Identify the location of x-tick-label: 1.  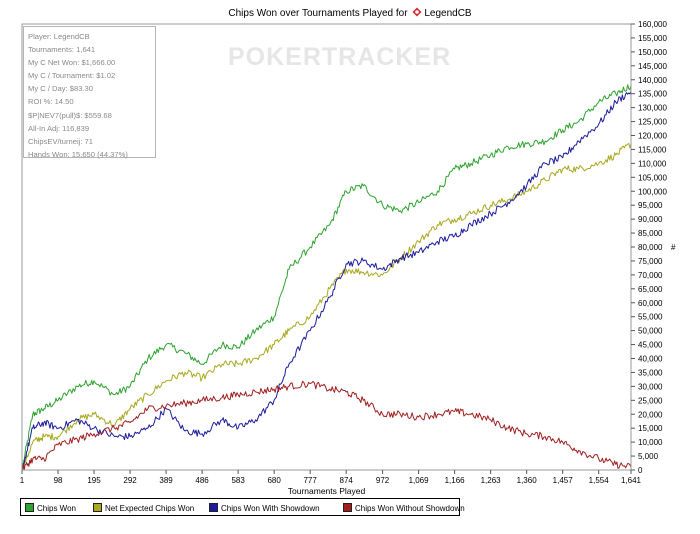
(22, 480).